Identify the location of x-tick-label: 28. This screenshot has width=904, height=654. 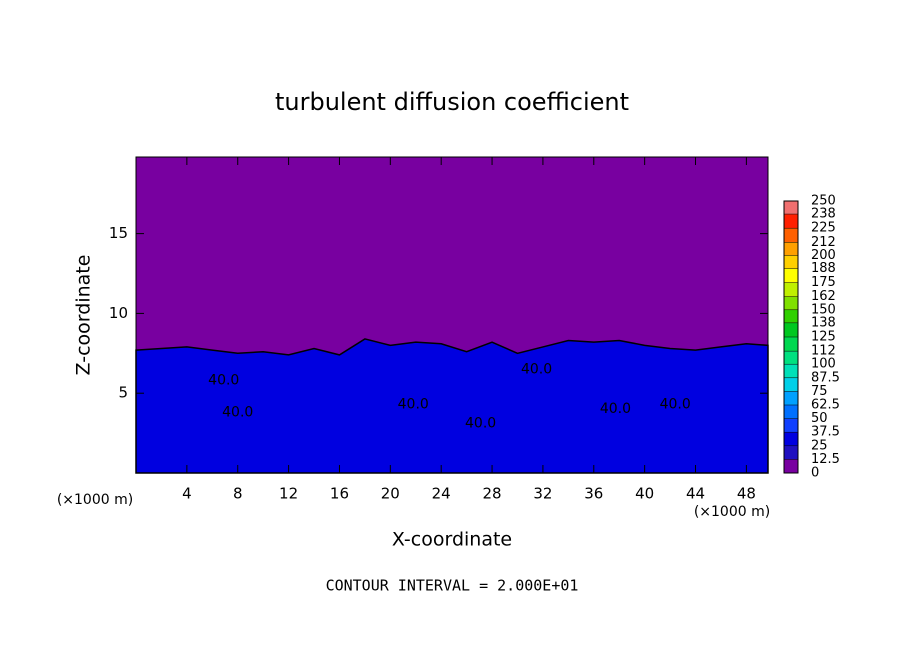
(492, 494).